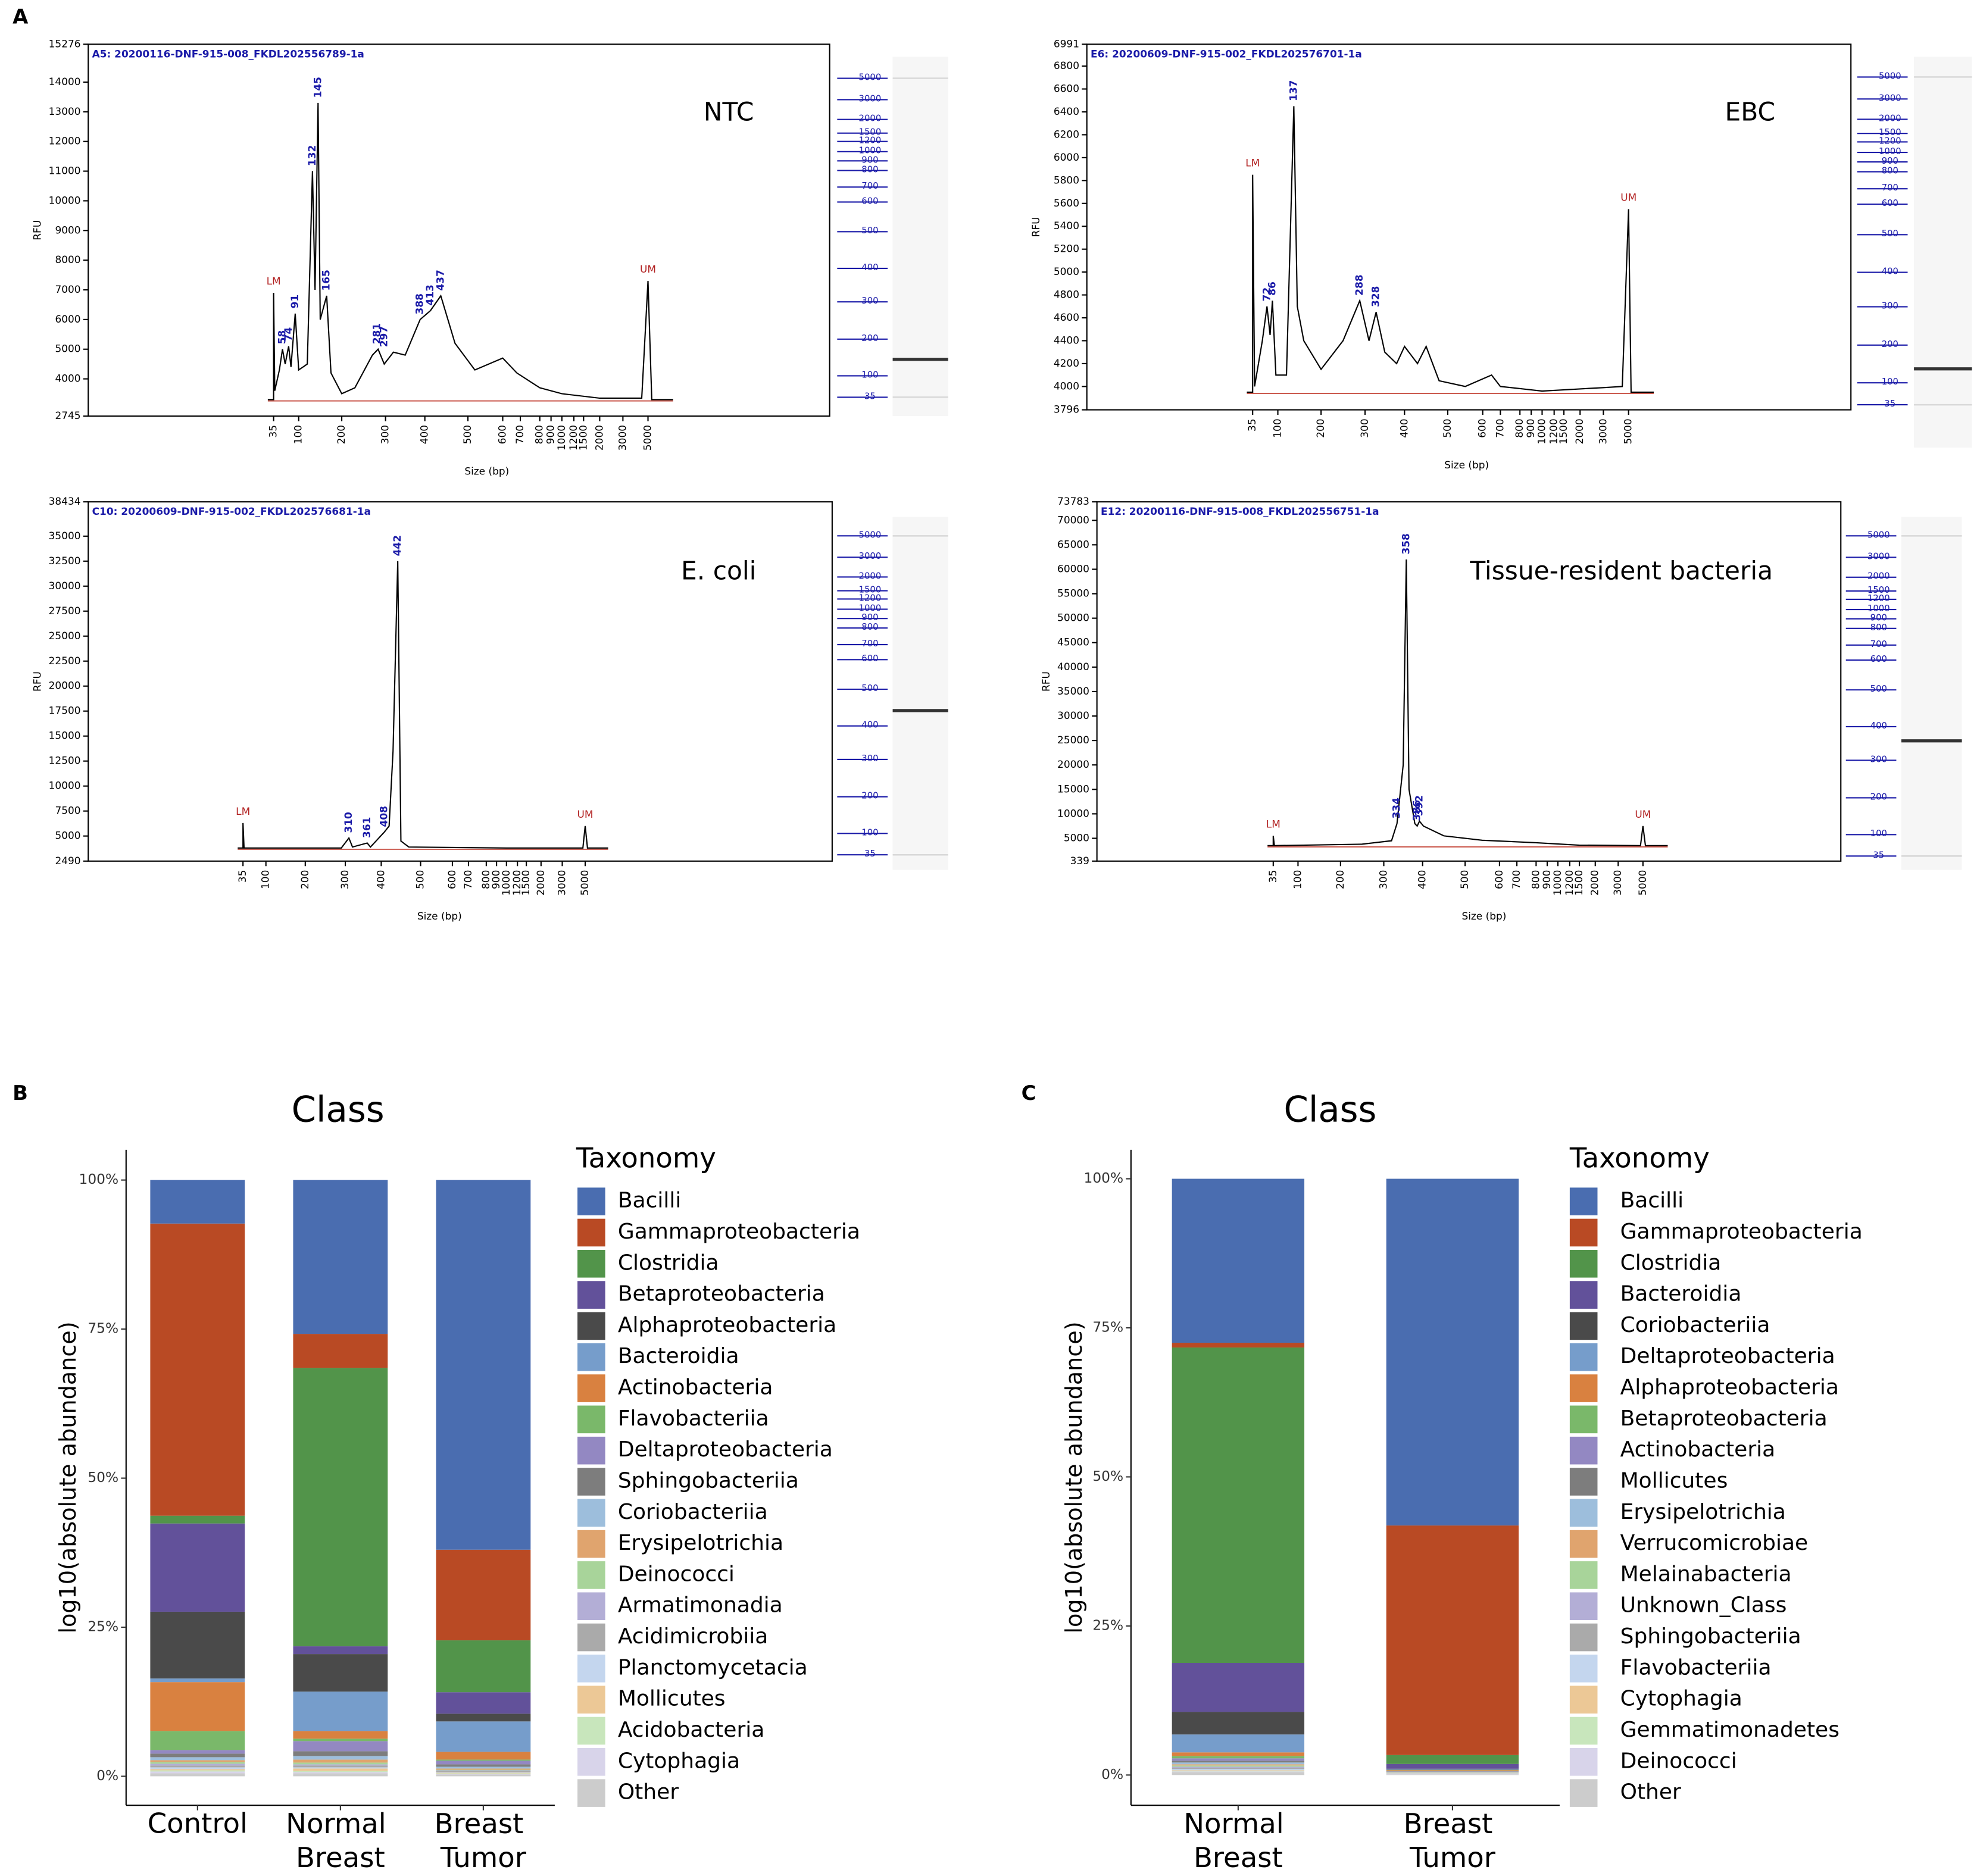 Image resolution: width=1977 pixels, height=1876 pixels. I want to click on legend-label: Melainabacteria, so click(1706, 1574).